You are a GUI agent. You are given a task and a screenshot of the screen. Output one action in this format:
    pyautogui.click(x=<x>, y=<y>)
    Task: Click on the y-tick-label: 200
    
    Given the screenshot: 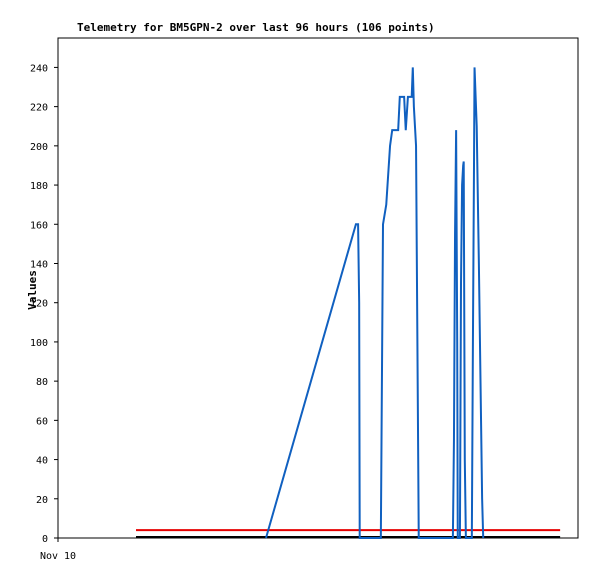 What is the action you would take?
    pyautogui.click(x=39, y=147)
    